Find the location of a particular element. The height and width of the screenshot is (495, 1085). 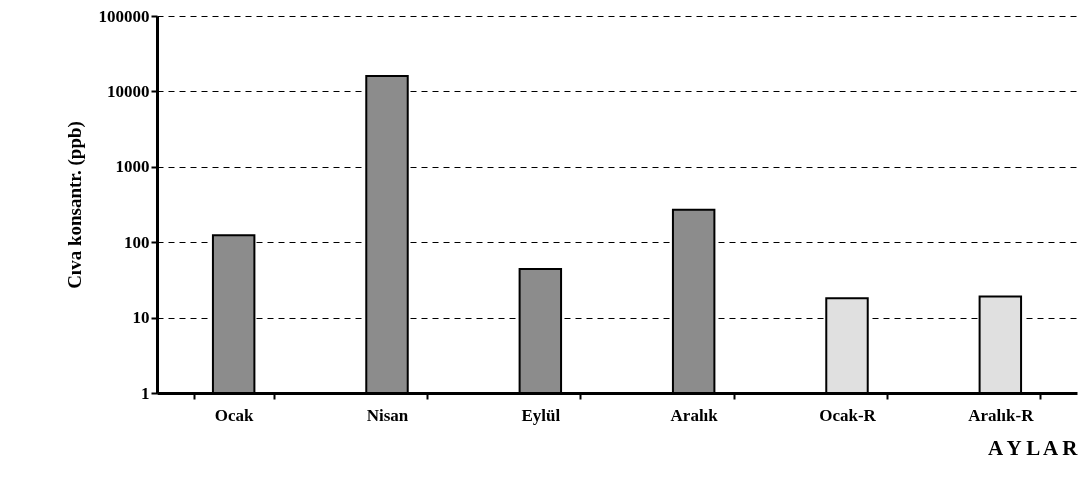

x-tick-label: Aralık is located at coordinates (694, 415).